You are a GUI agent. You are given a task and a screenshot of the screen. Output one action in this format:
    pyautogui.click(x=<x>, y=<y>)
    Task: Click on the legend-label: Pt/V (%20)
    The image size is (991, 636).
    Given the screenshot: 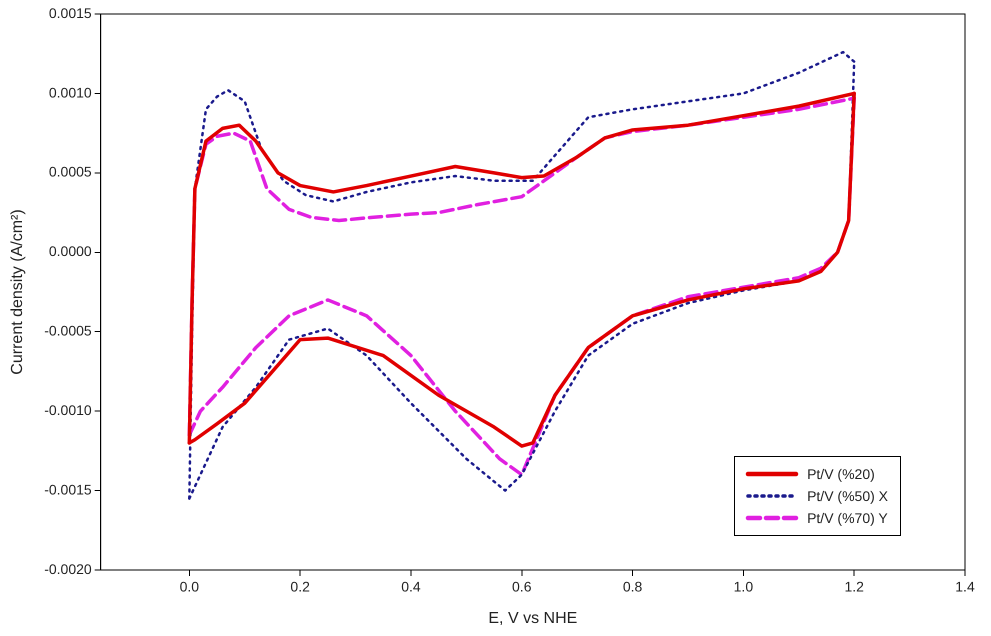 What is the action you would take?
    pyautogui.click(x=841, y=474)
    